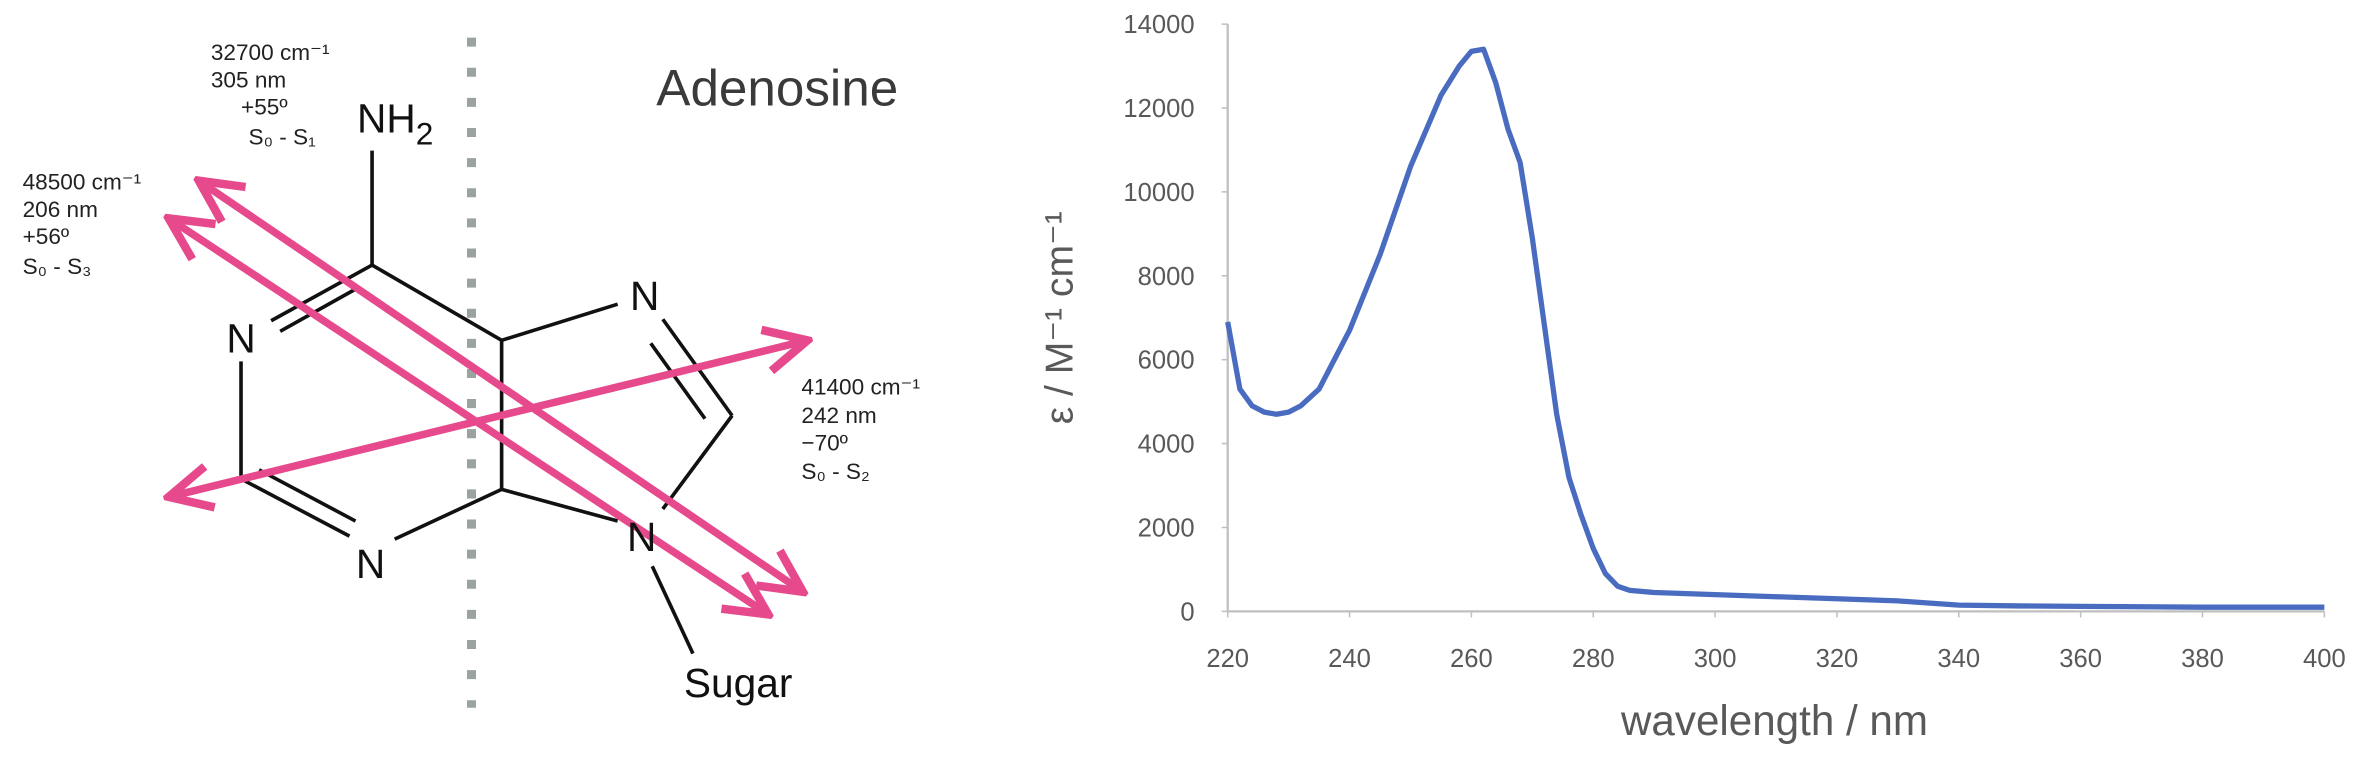  What do you see at coordinates (1593, 659) in the screenshot?
I see `x-tick-label: 280` at bounding box center [1593, 659].